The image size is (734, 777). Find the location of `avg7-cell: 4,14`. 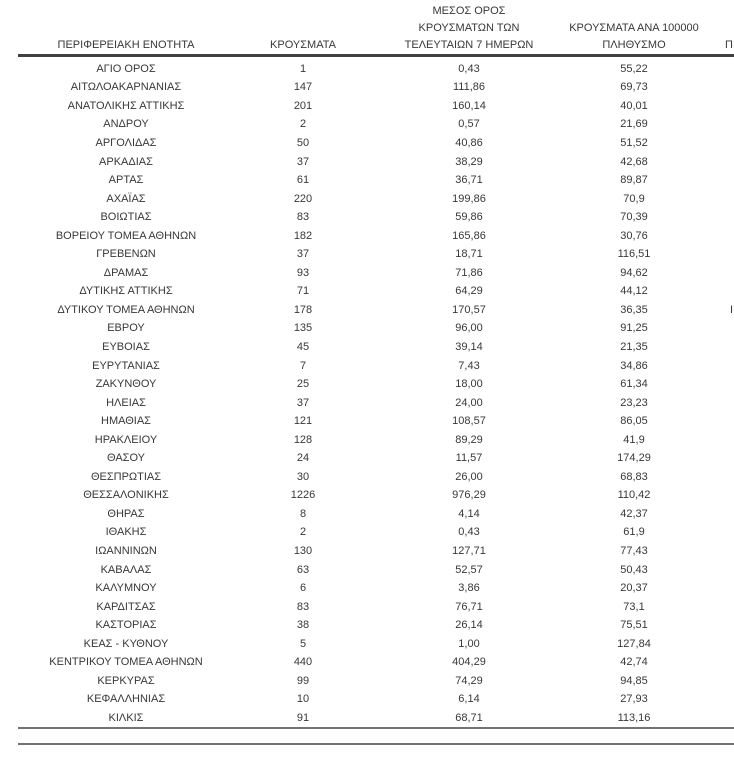

avg7-cell: 4,14 is located at coordinates (469, 513).